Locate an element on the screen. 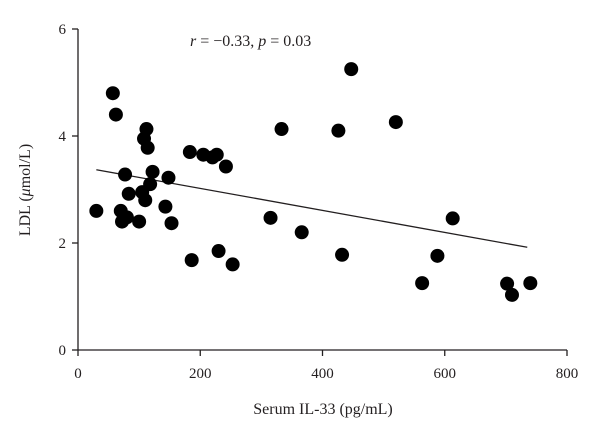  y-tick-label: 2 is located at coordinates (63, 244).